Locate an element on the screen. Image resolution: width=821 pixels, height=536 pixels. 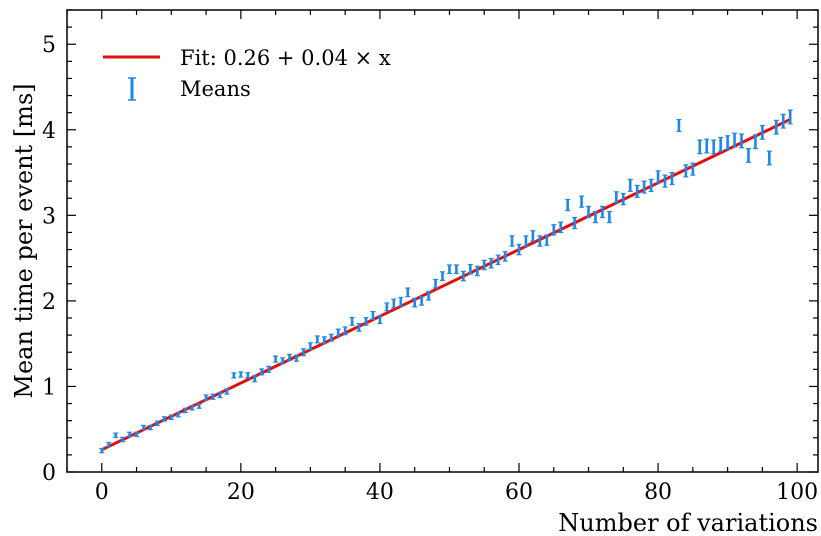
x-tick-label: 0 is located at coordinates (102, 492).